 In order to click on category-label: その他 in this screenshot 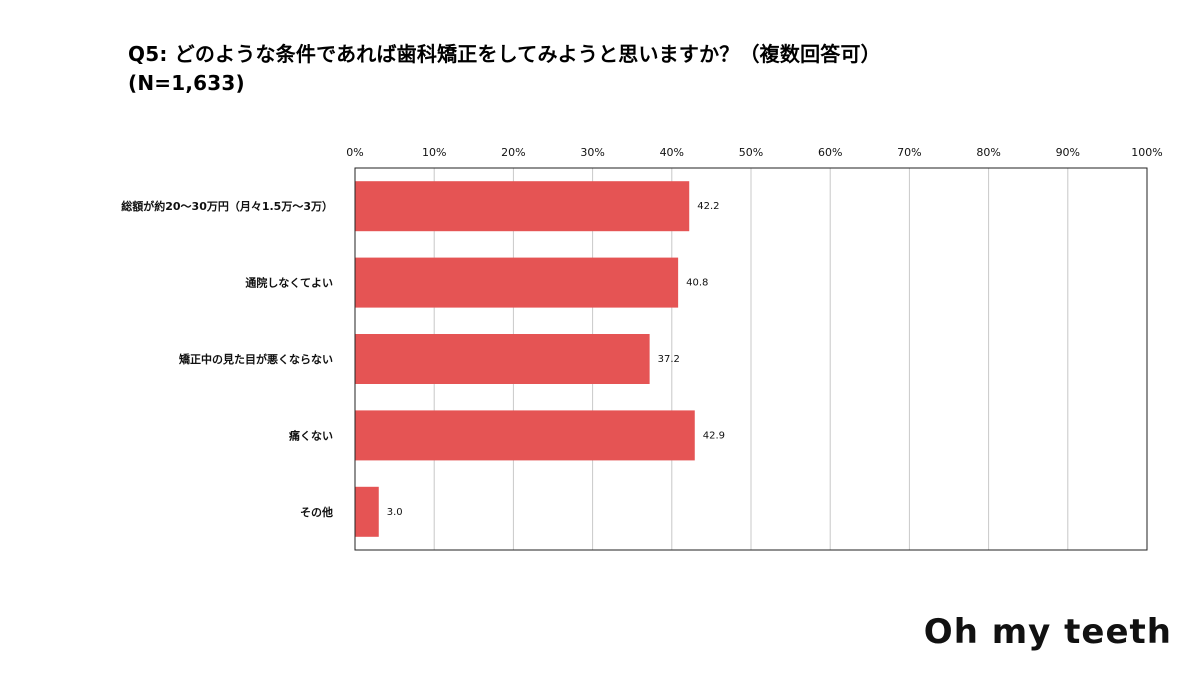, I will do `click(316, 512)`.